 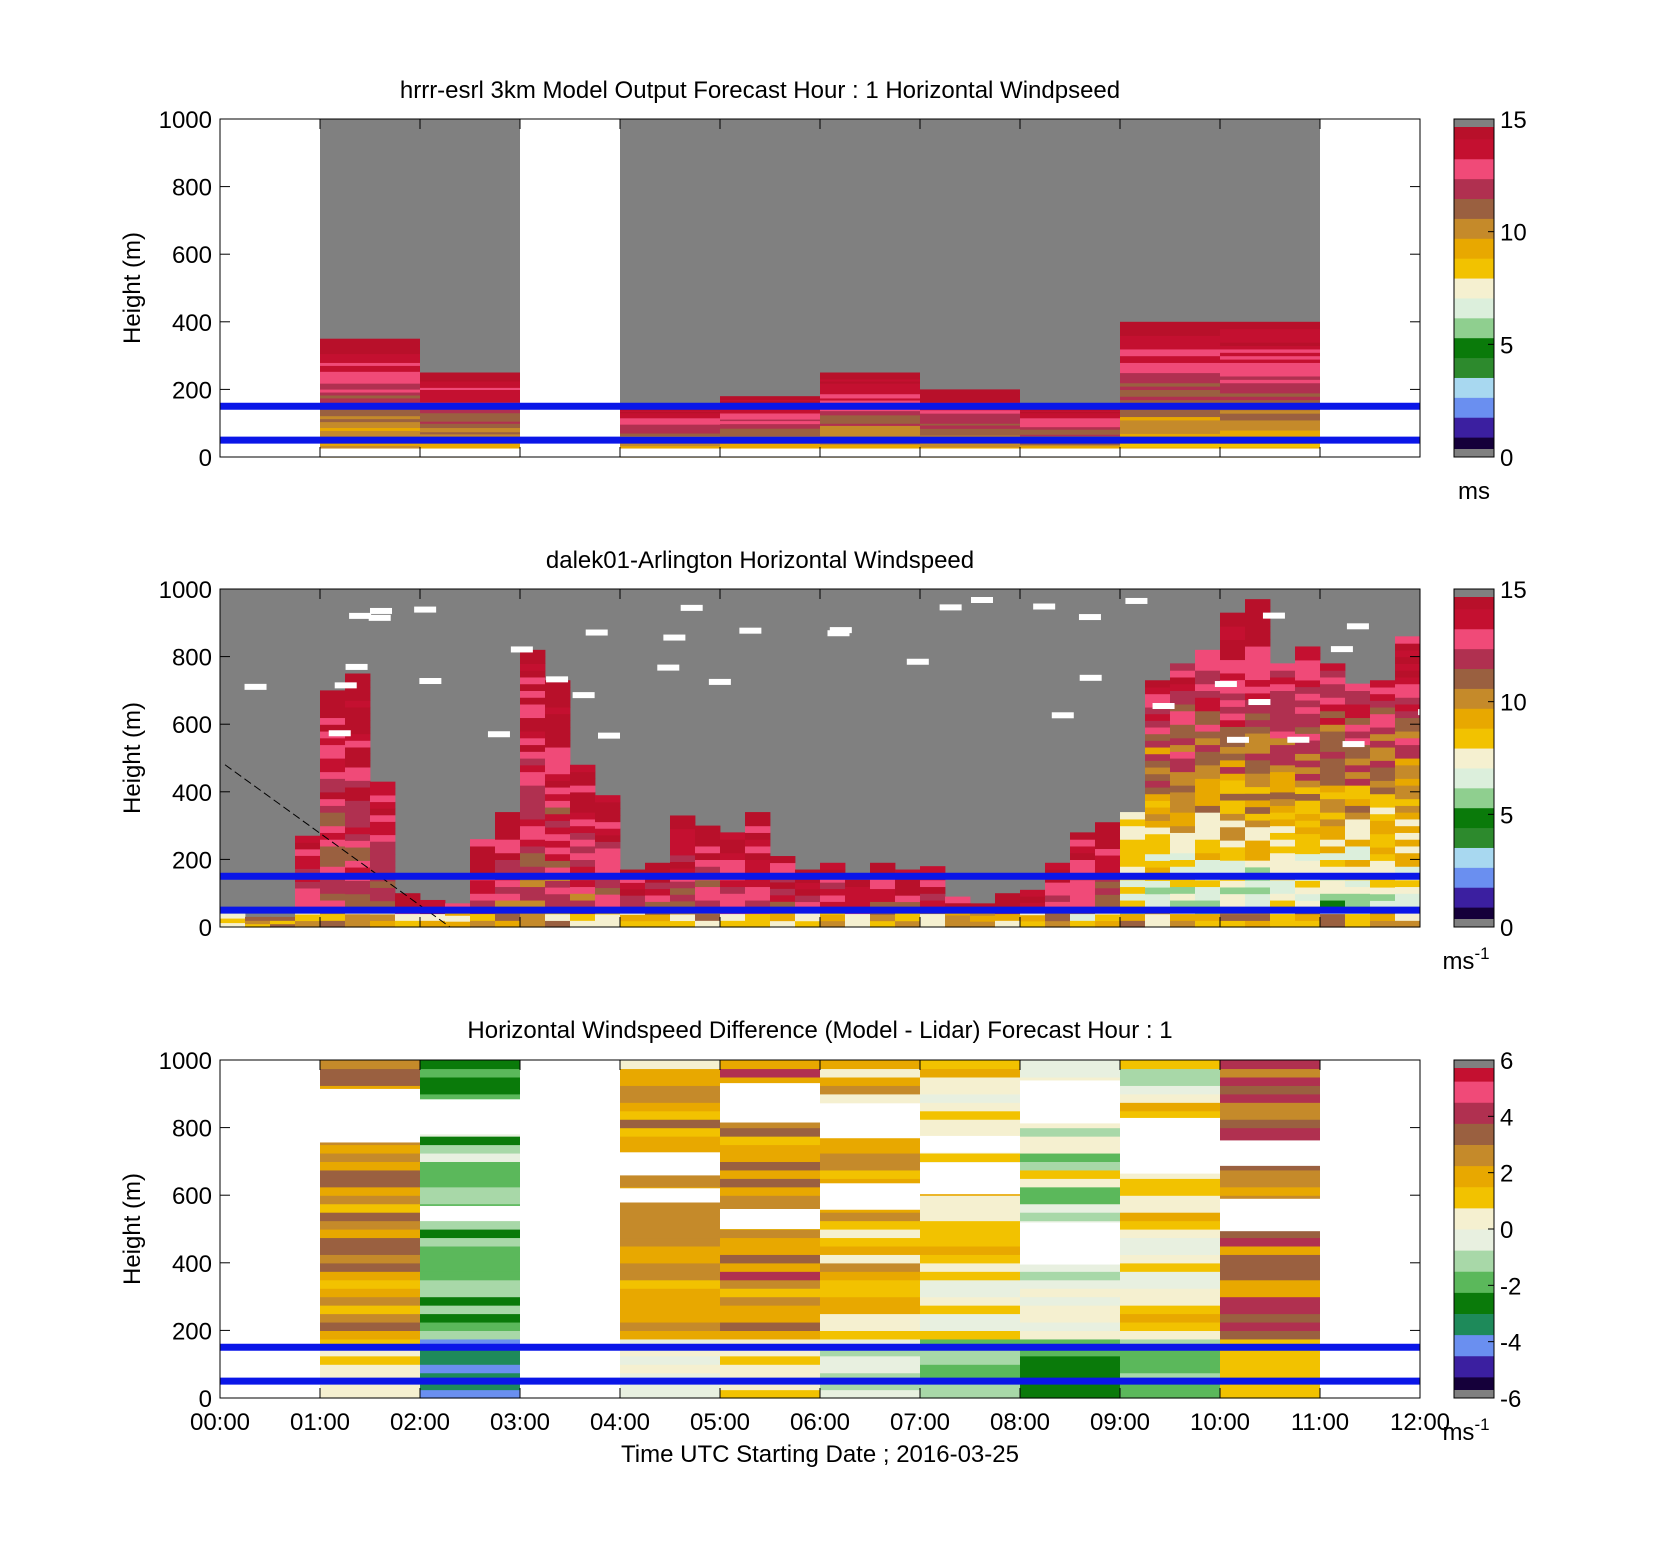 I want to click on x-tick-label: 06:00, so click(x=820, y=1422).